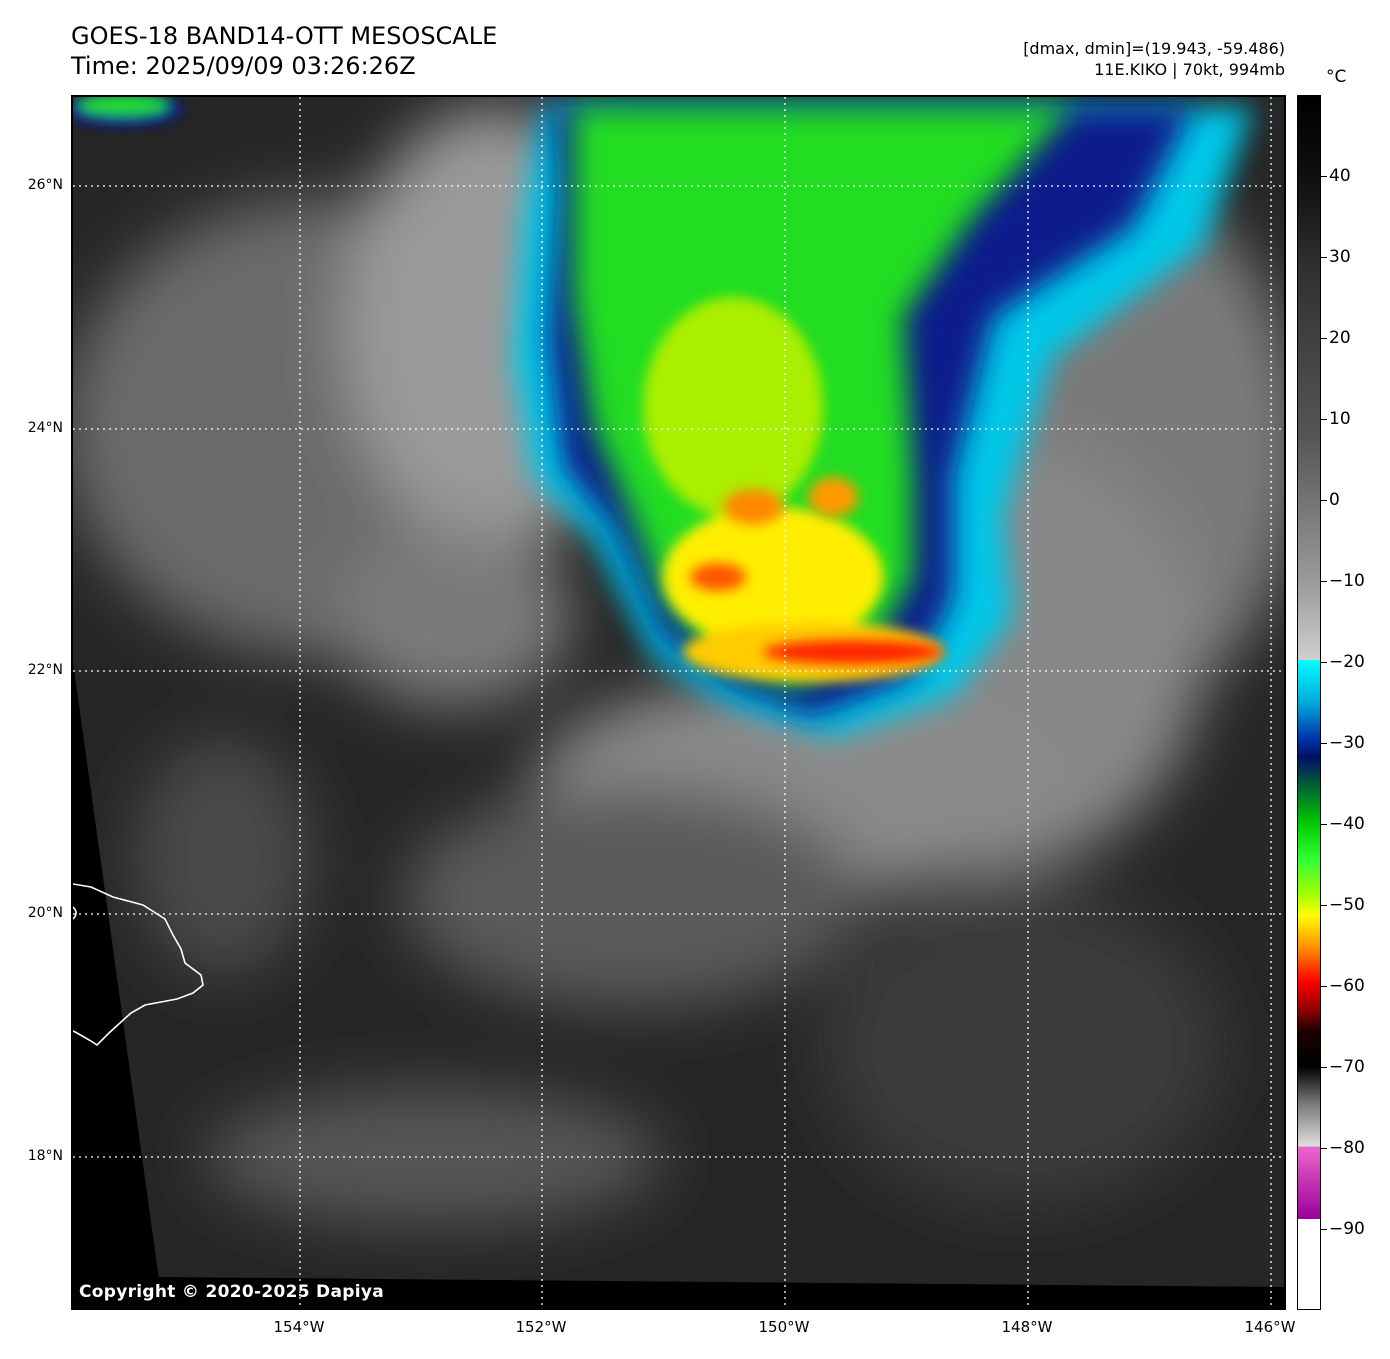 The height and width of the screenshot is (1359, 1390). What do you see at coordinates (541, 1327) in the screenshot?
I see `lon-label-152: 152°W` at bounding box center [541, 1327].